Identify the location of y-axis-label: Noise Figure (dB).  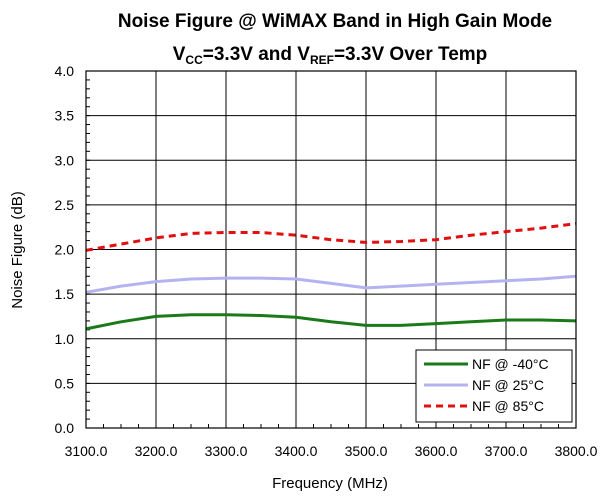
(17, 250).